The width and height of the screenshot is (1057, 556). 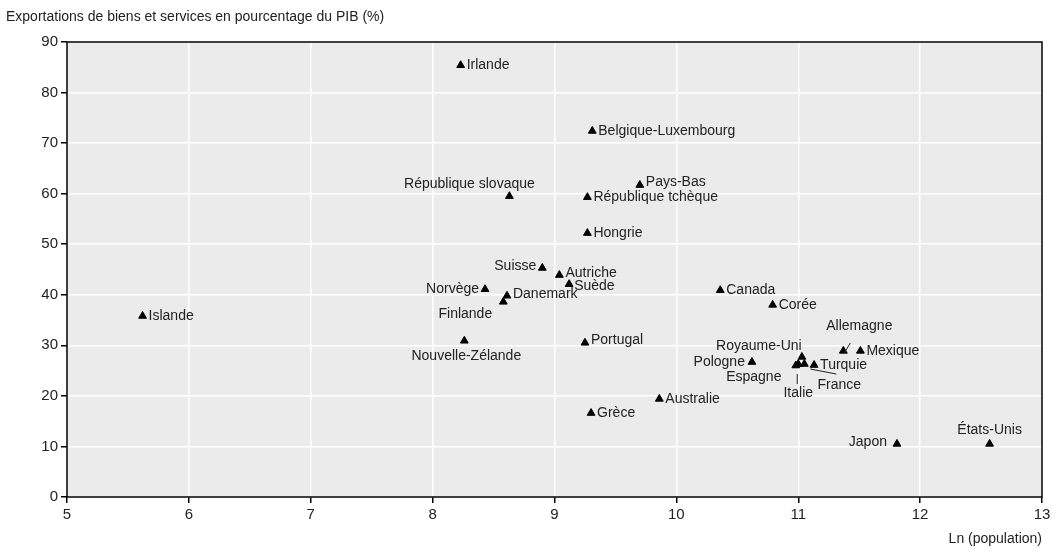 What do you see at coordinates (989, 428) in the screenshot?
I see `annotation: États-Unis` at bounding box center [989, 428].